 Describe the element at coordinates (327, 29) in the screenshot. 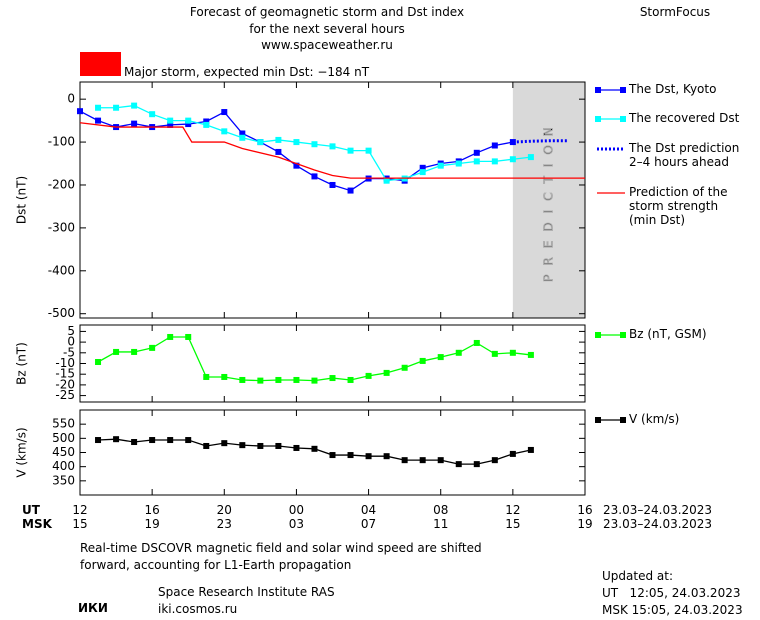

I see `title-line: for the next several hours` at that location.